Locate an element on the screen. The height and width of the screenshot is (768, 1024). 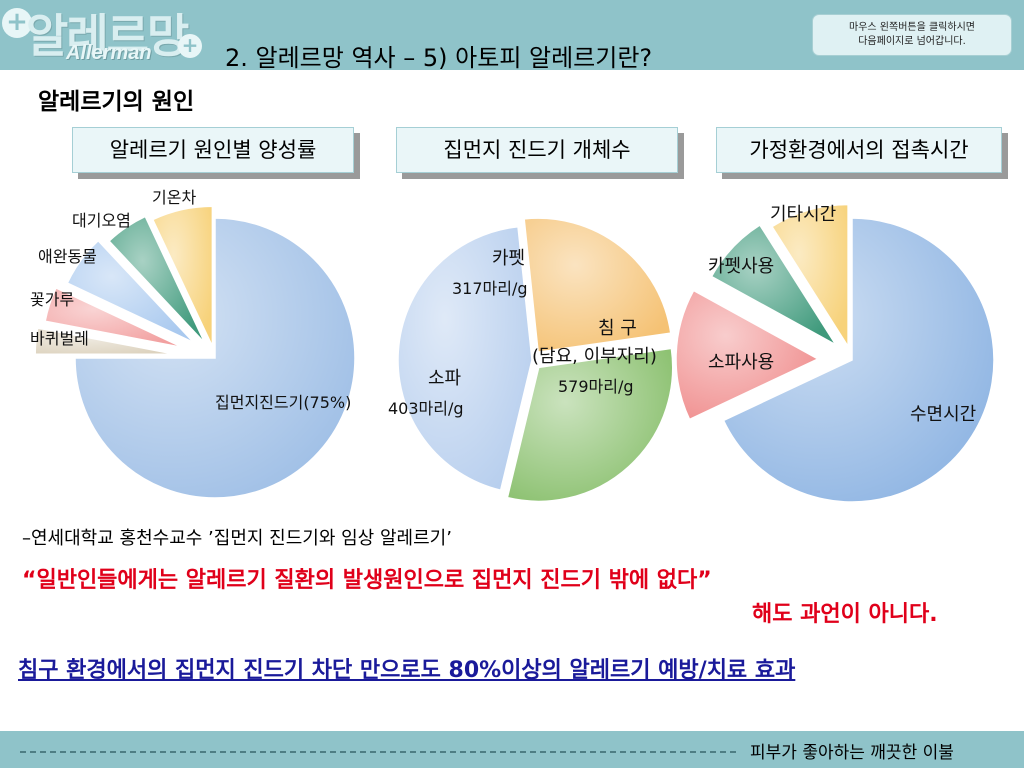
pie-slice-label: 집먼지진드기(75%) is located at coordinates (283, 402).